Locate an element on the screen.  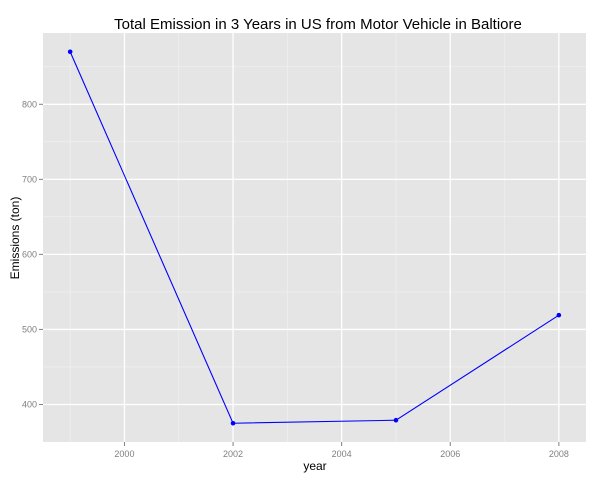
x-tick-label: 2008 is located at coordinates (559, 454).